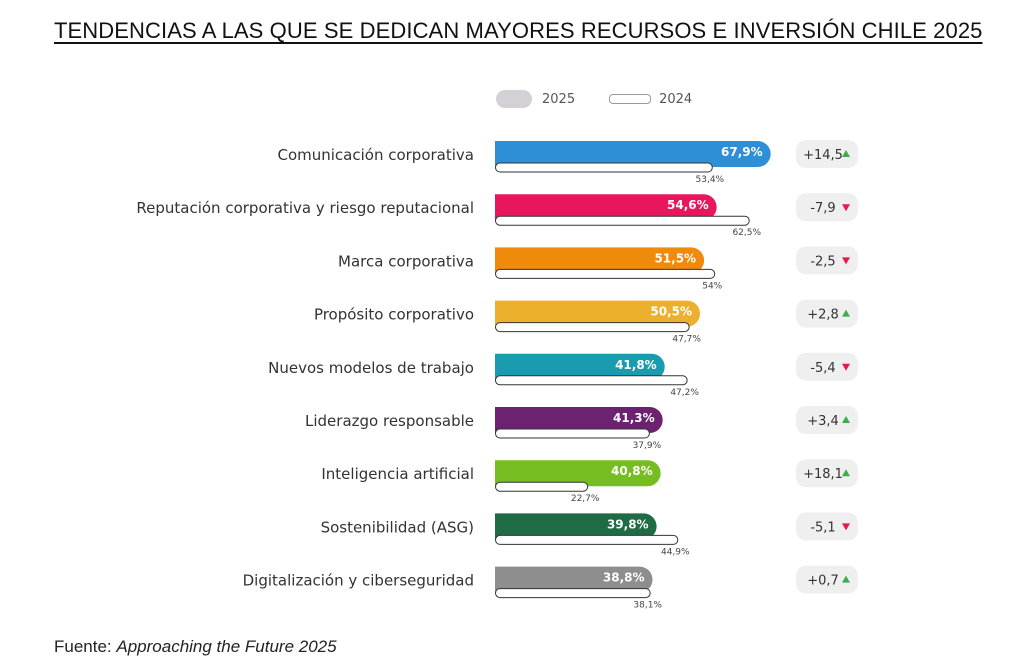 Image resolution: width=1024 pixels, height=672 pixels. Describe the element at coordinates (371, 368) in the screenshot. I see `category-label: Nuevos modelos de trabajo` at that location.